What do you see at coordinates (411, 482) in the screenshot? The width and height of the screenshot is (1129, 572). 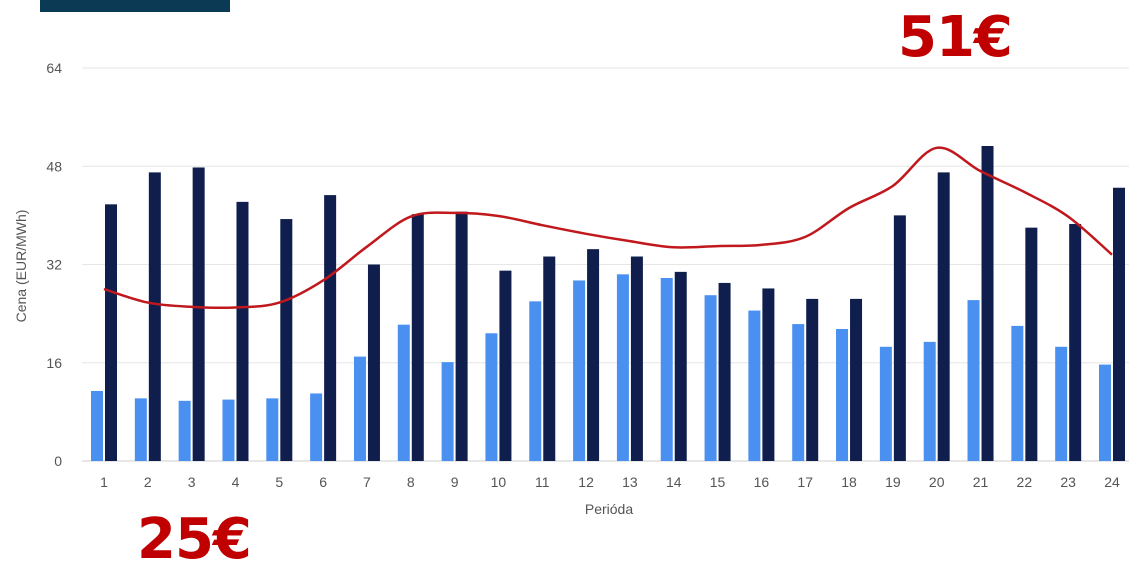 I see `x-tick-label: 8` at bounding box center [411, 482].